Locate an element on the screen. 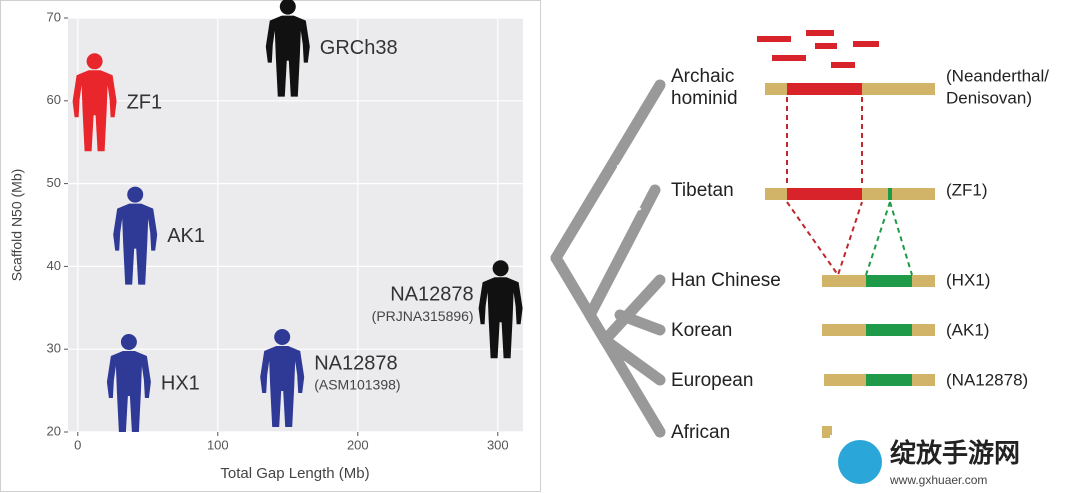 The height and width of the screenshot is (493, 1080). x-tick-label: 300 is located at coordinates (498, 444).